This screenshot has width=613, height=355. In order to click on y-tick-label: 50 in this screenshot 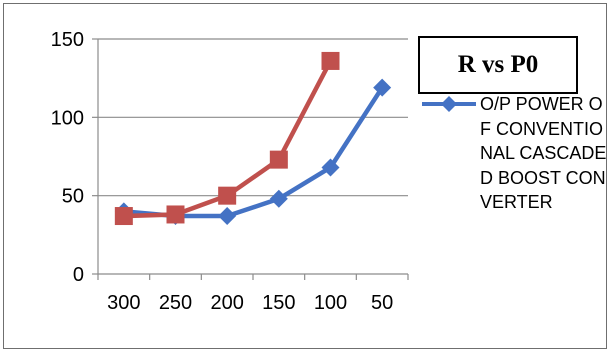, I will do `click(73, 197)`.